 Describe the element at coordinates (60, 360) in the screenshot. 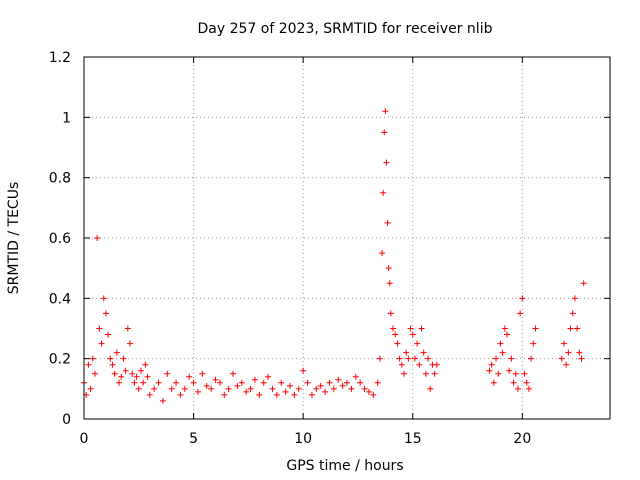

I see `y-tick-label: 0.2` at that location.